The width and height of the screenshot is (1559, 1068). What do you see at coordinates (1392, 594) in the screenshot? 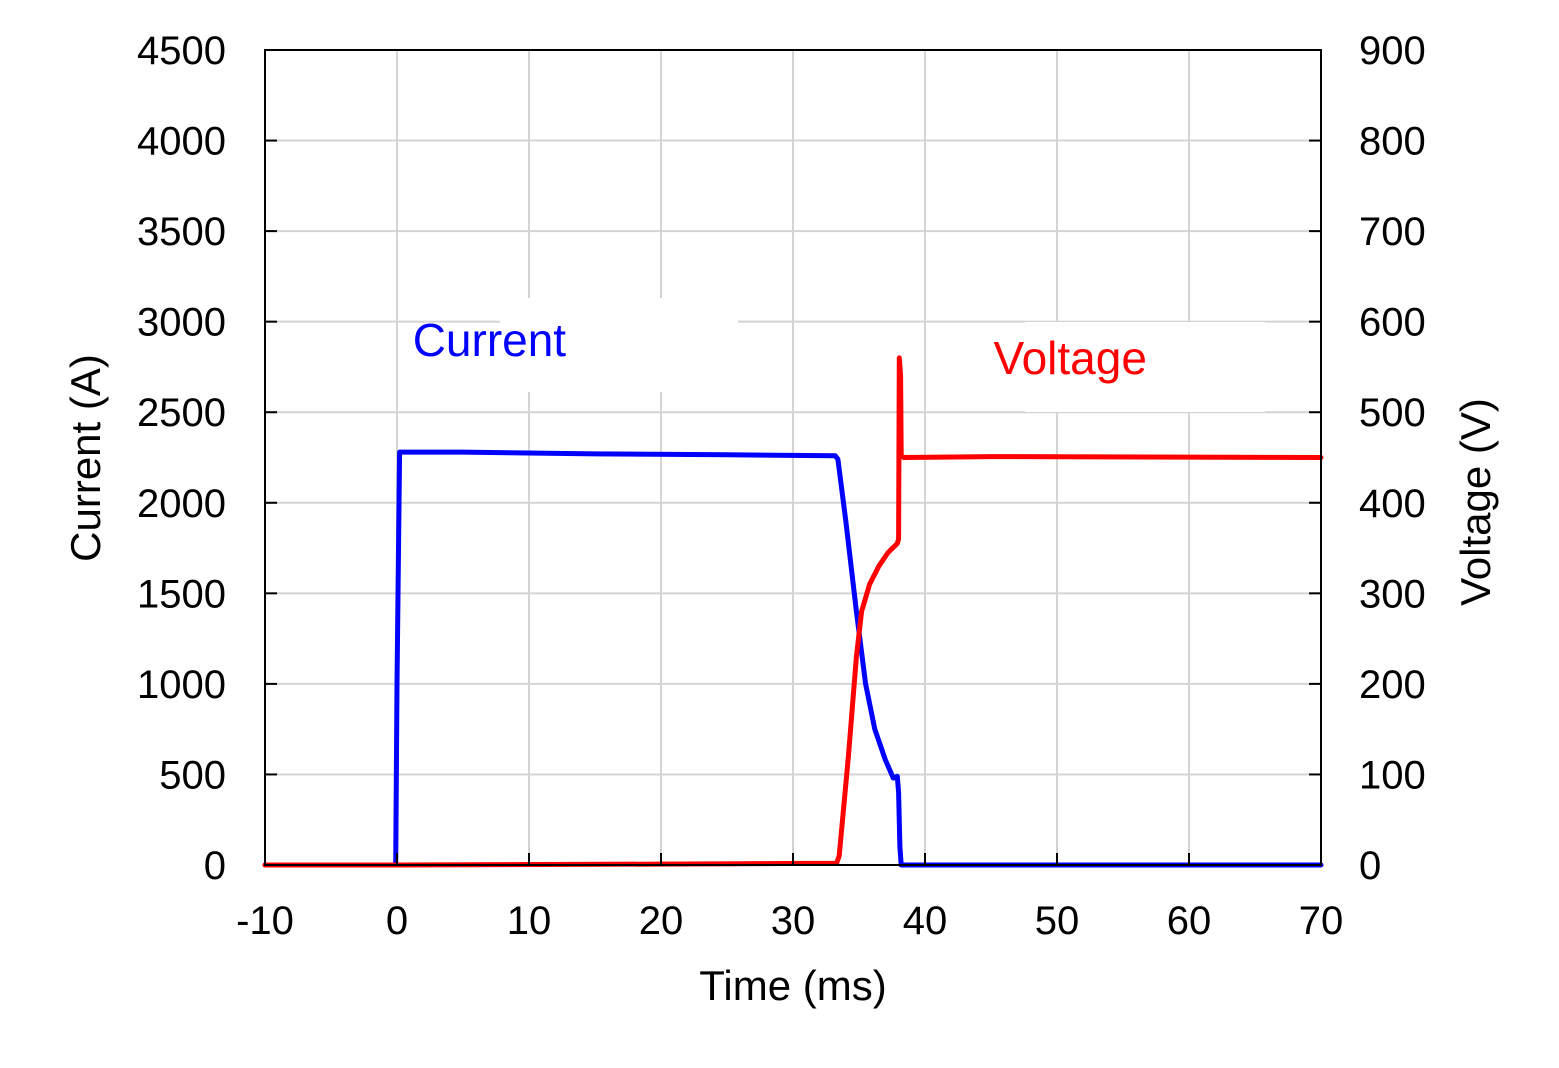
I see `y-right-tick-label: 300` at bounding box center [1392, 594].